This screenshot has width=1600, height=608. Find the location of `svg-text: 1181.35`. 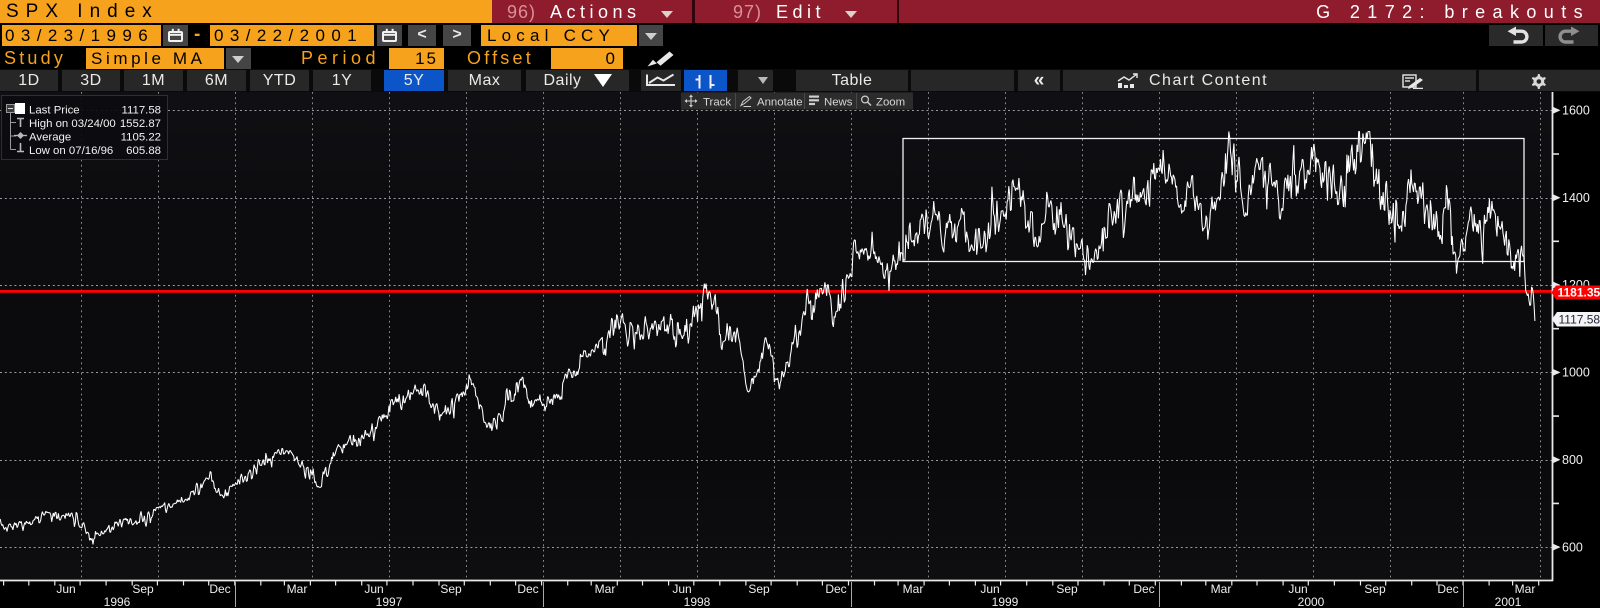

svg-text: 1181.35 is located at coordinates (1579, 293).